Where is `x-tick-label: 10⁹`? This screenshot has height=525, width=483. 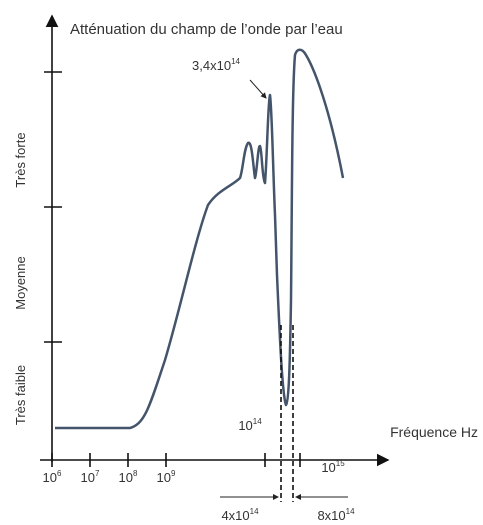
x-tick-label: 10⁹ is located at coordinates (166, 477).